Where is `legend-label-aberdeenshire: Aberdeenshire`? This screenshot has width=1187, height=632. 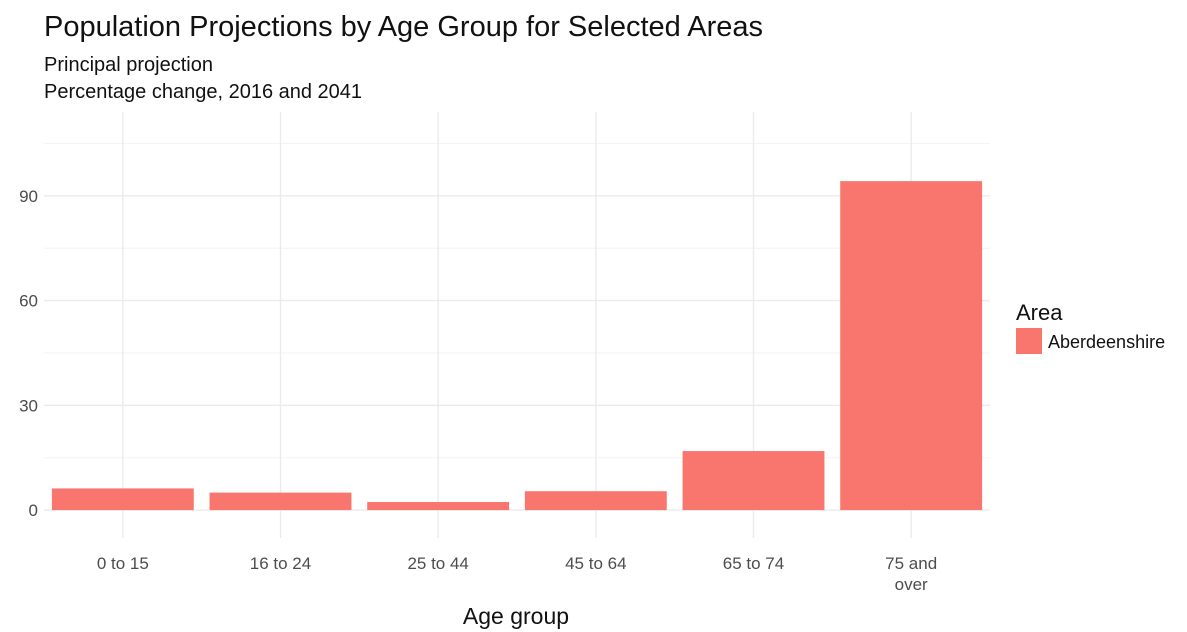 legend-label-aberdeenshire: Aberdeenshire is located at coordinates (1106, 342).